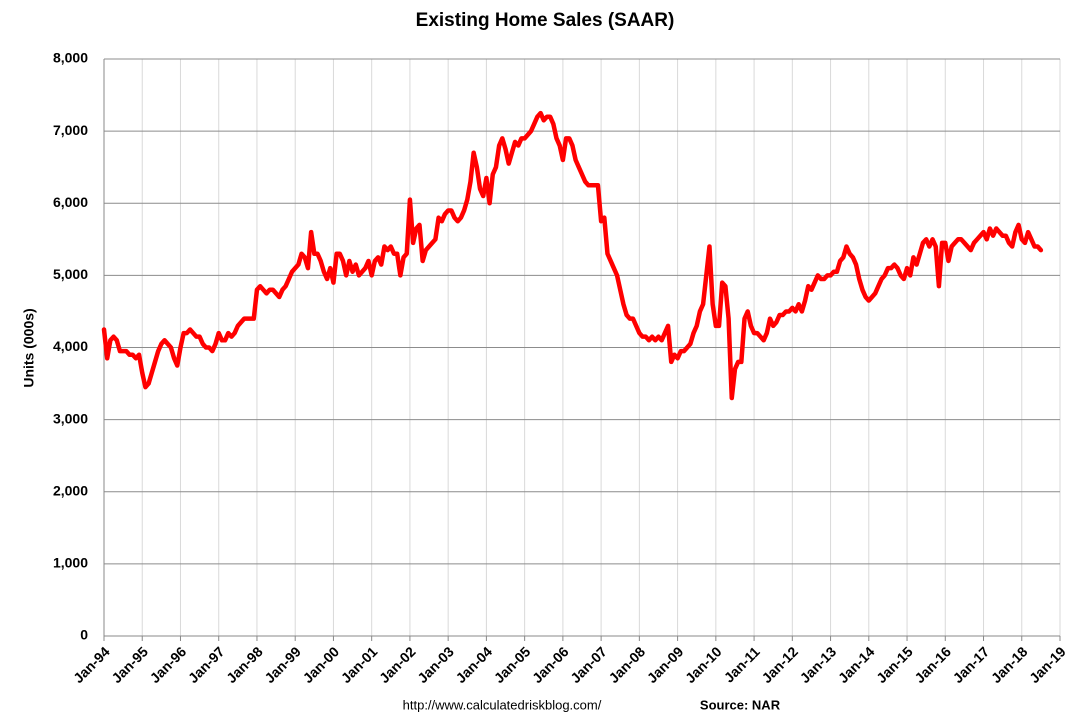  Describe the element at coordinates (502, 704) in the screenshot. I see `footer-url: http://www.calculatedriskblog.com/` at that location.